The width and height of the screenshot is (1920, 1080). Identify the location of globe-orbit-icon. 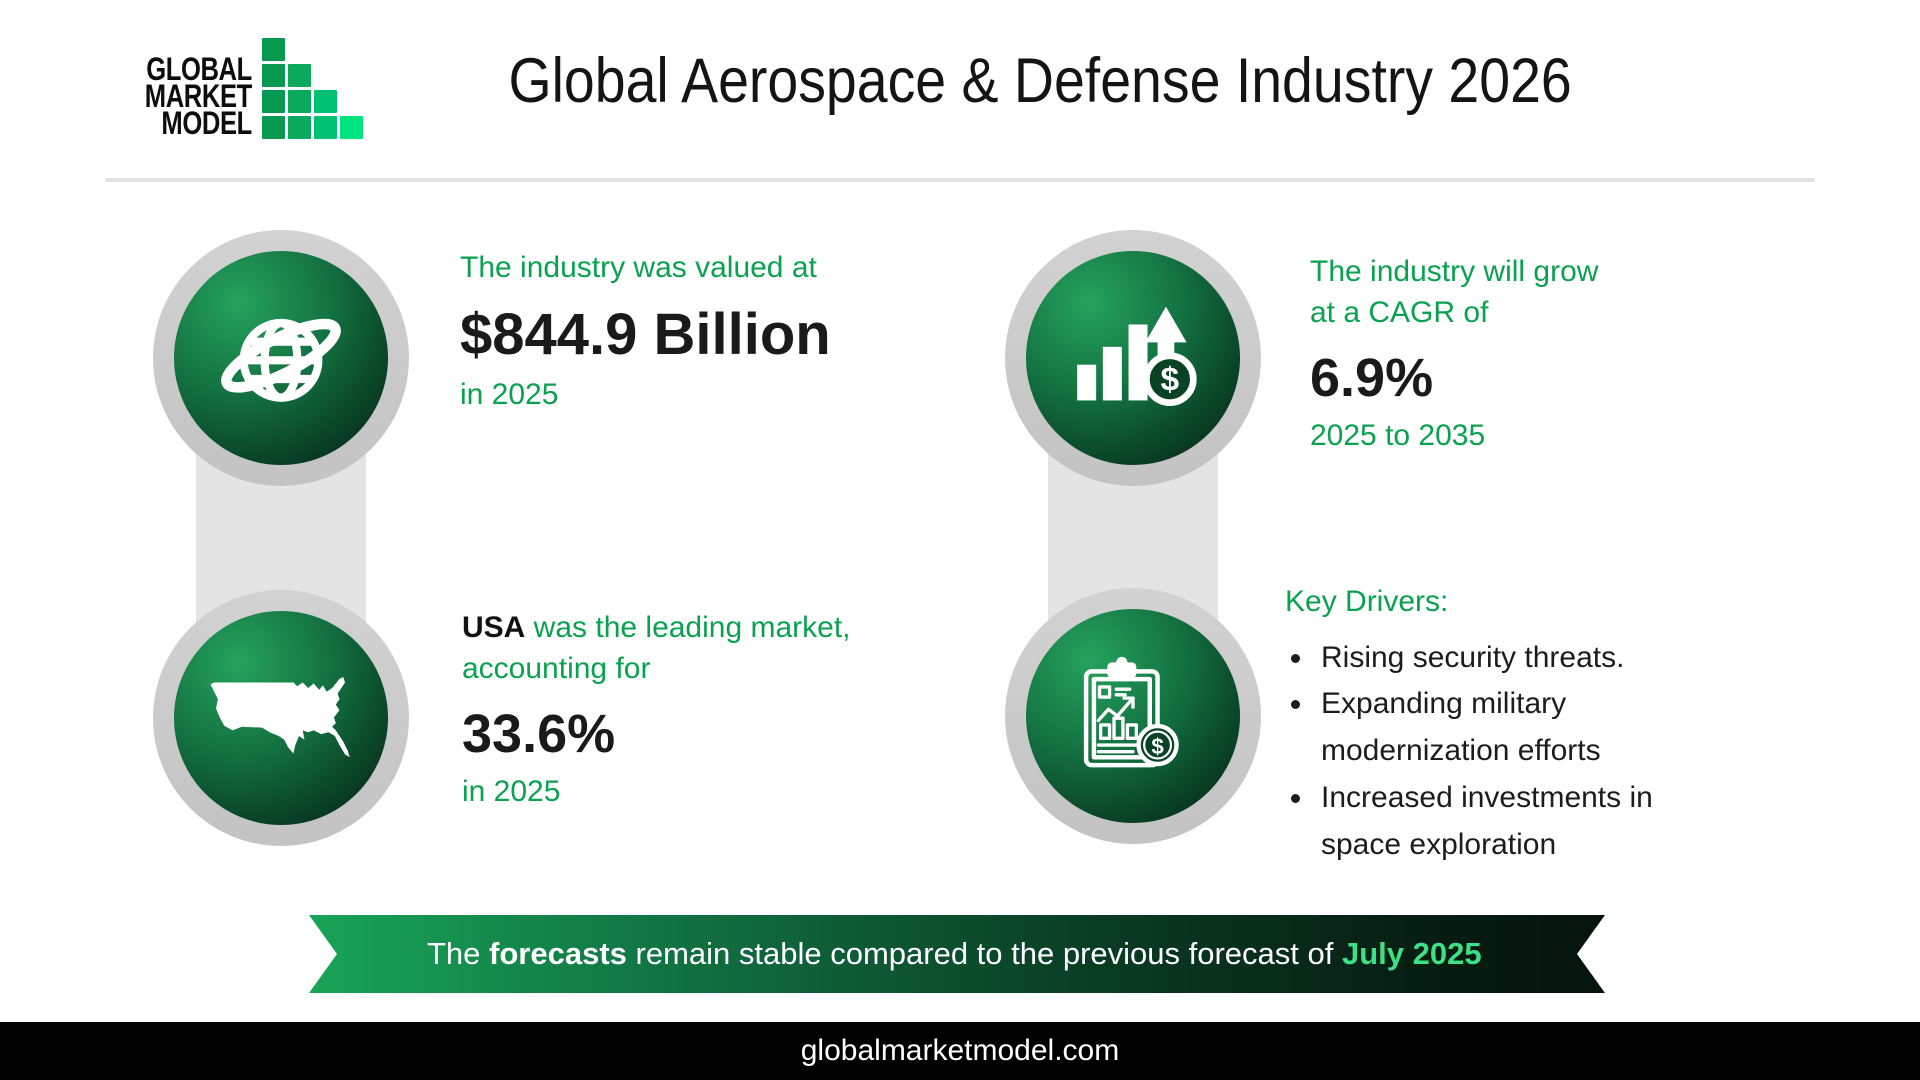
(281, 360).